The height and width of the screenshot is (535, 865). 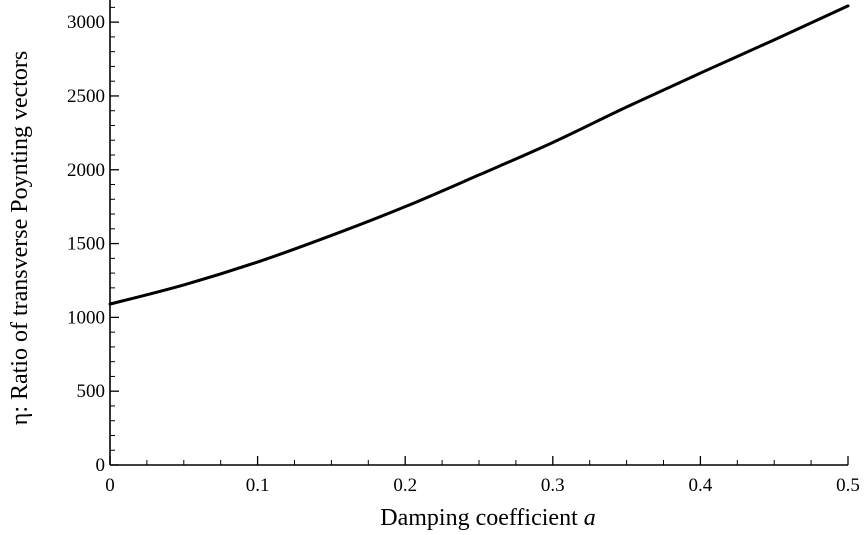 What do you see at coordinates (590, 518) in the screenshot?
I see `x-axis-title-variable: a` at bounding box center [590, 518].